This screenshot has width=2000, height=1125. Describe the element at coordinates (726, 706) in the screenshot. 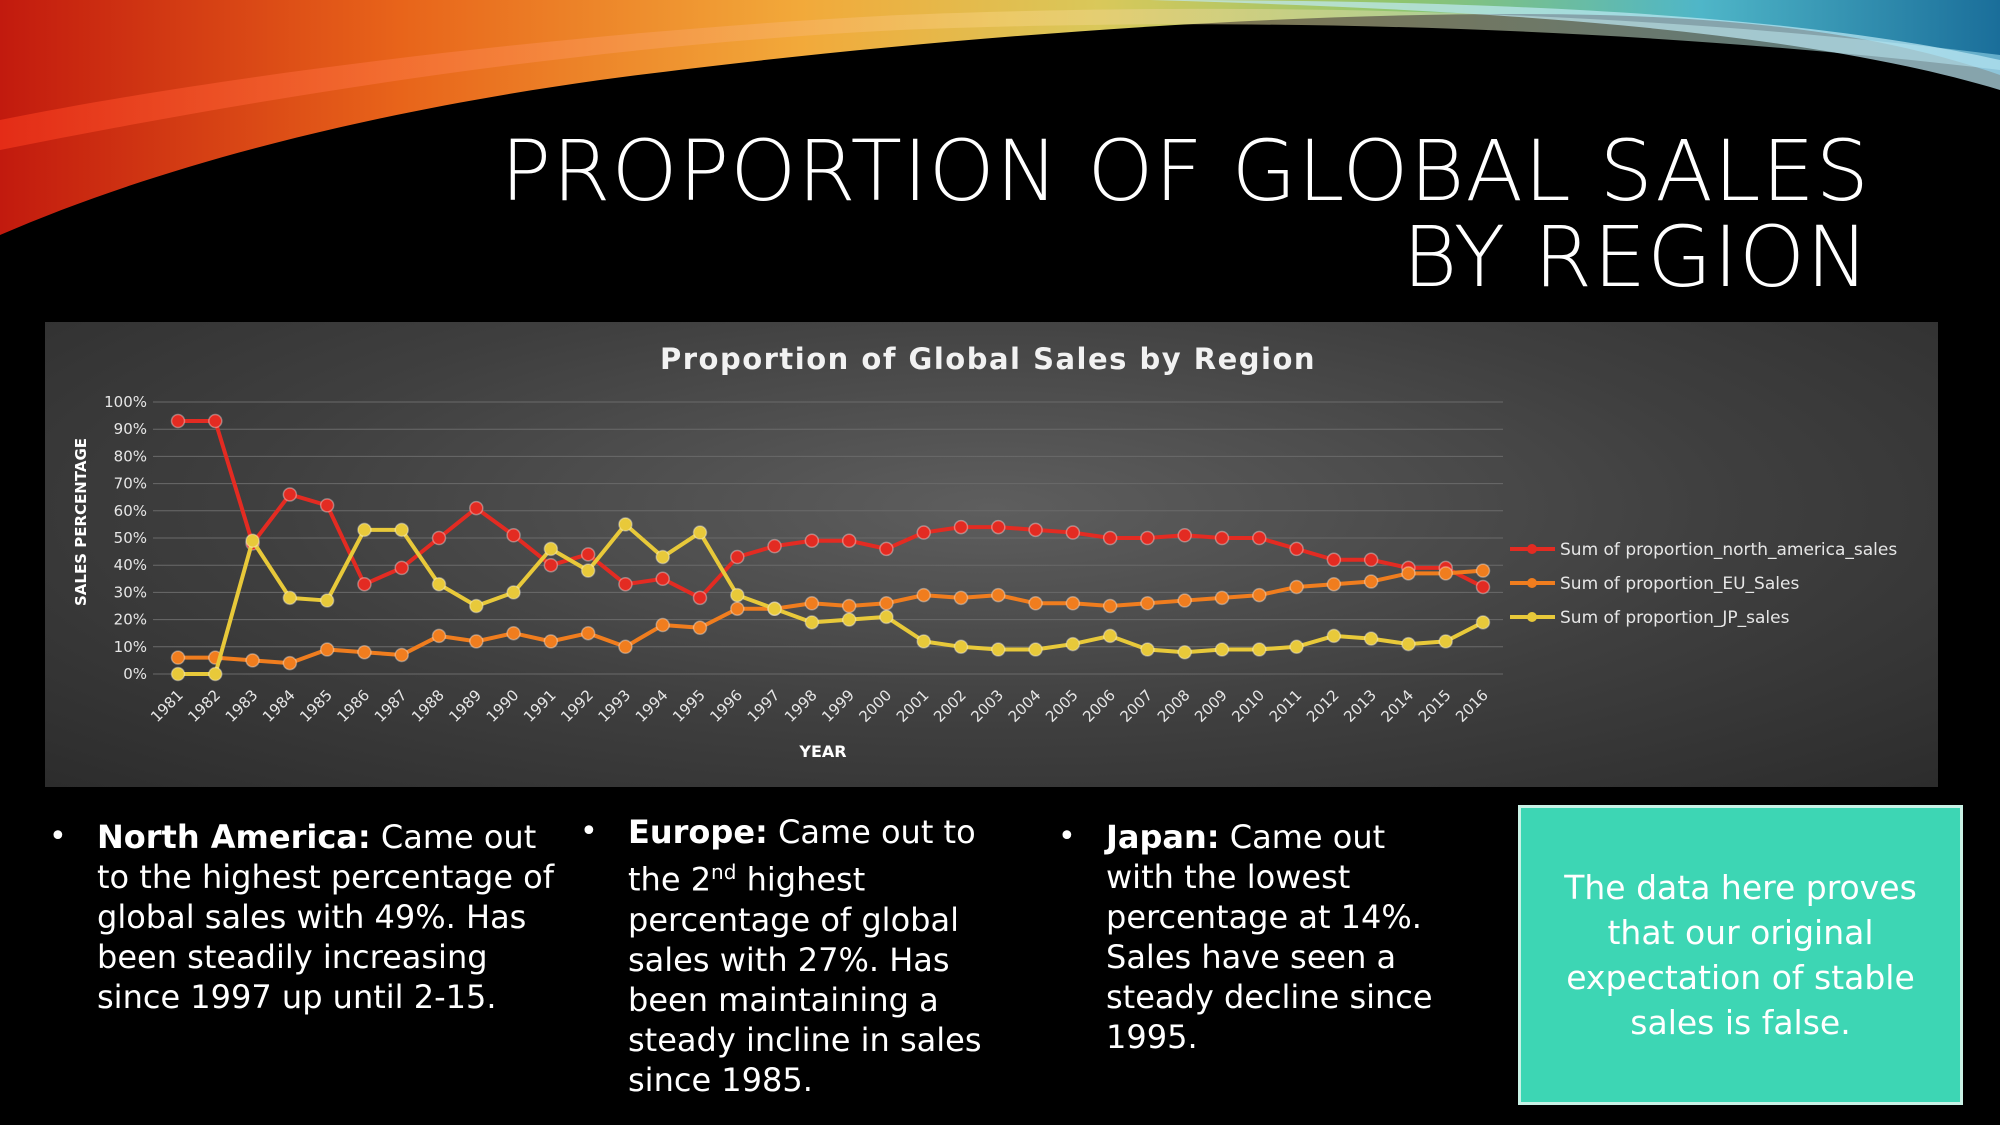

I see `x-tick-label: 1996` at that location.